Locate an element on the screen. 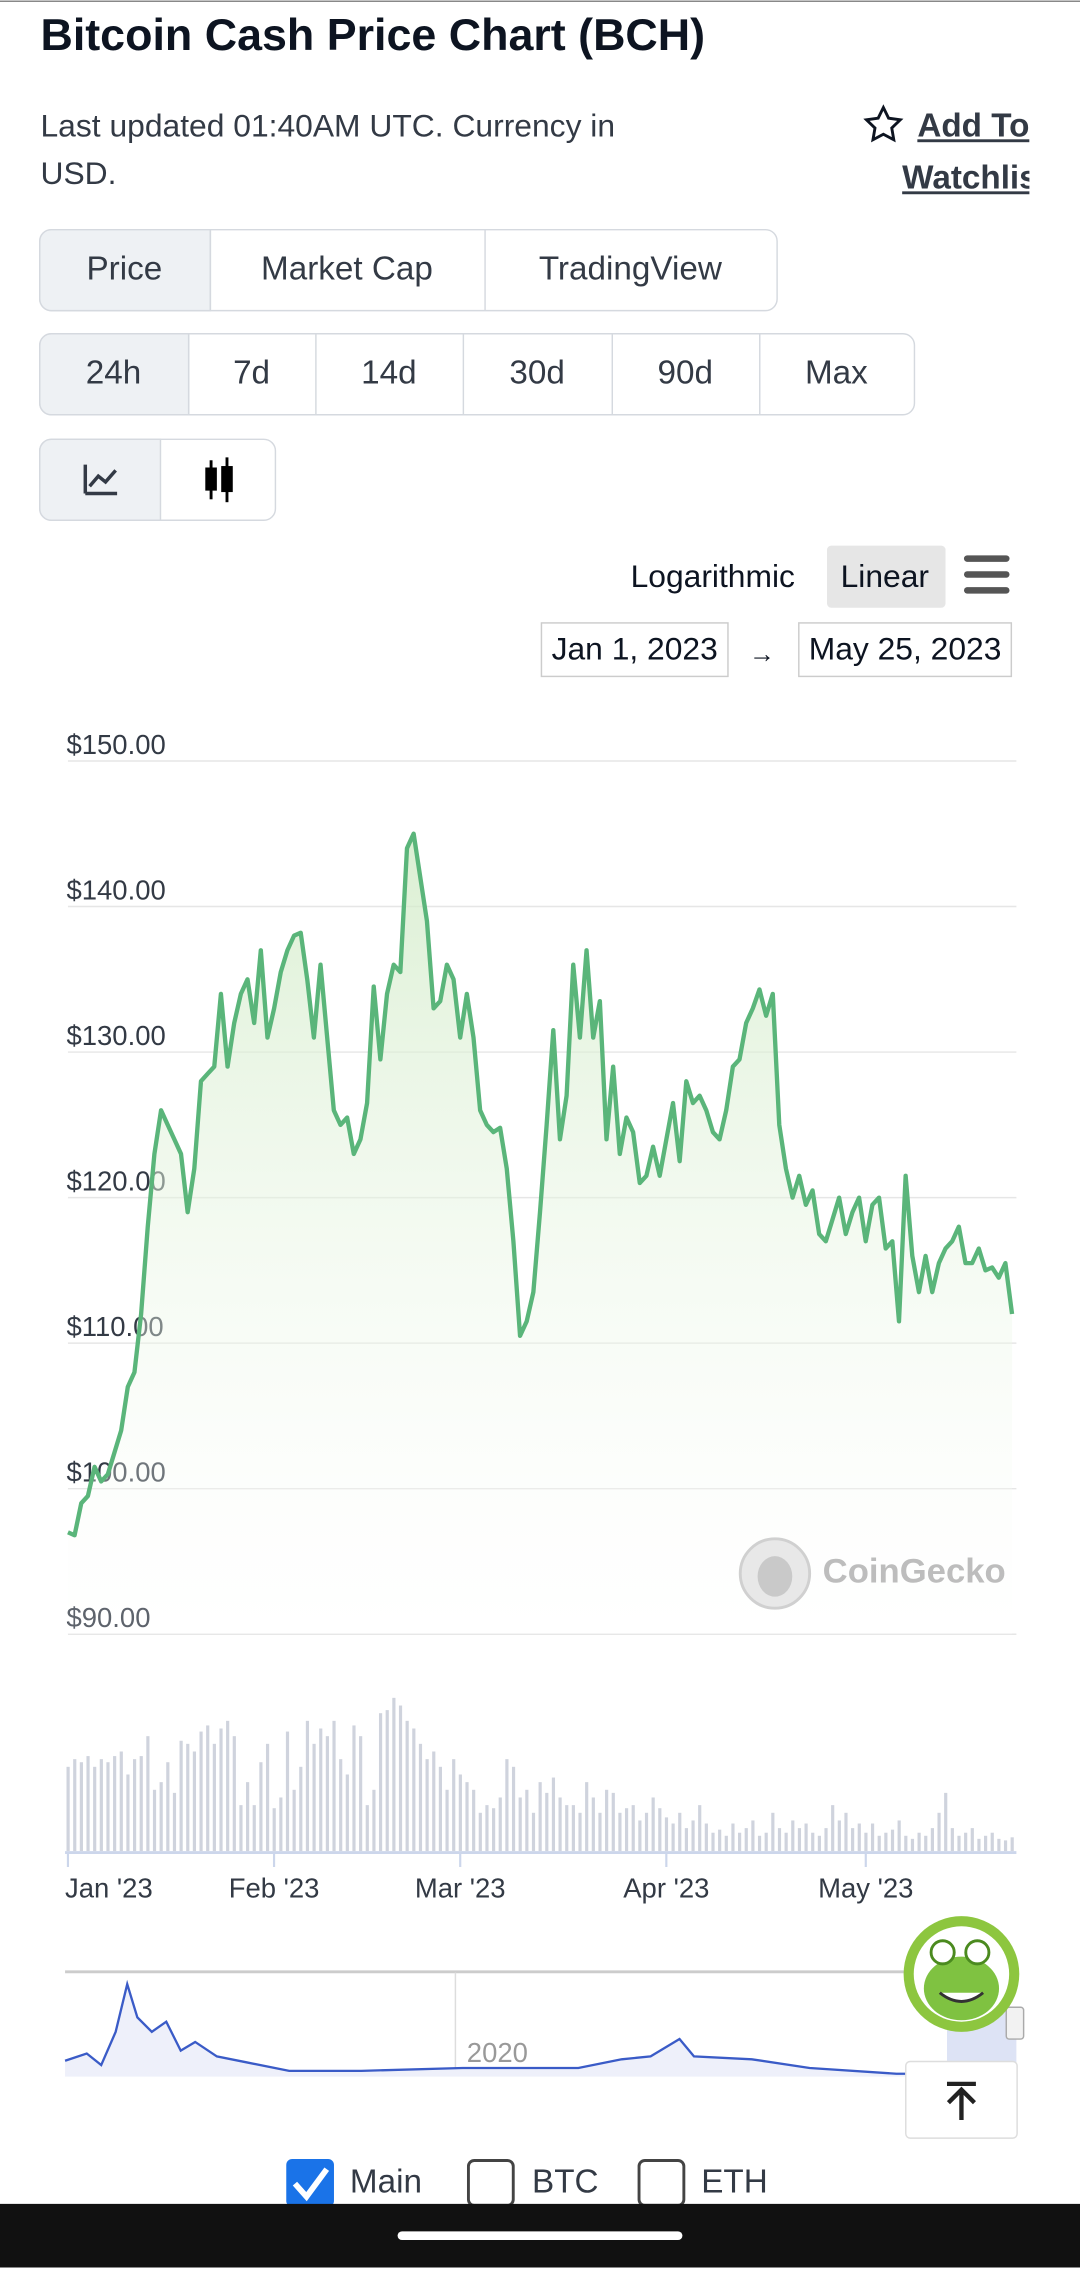  menu-icon is located at coordinates (986, 574).